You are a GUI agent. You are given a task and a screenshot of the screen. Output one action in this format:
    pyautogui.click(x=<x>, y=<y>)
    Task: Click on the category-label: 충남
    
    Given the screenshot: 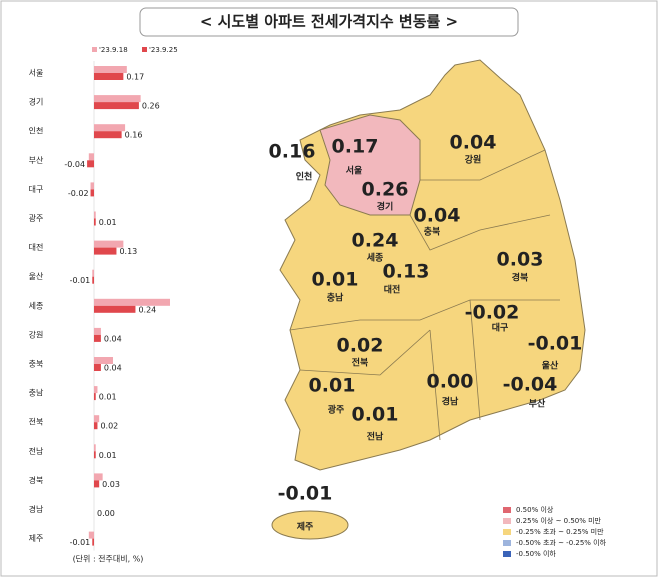 What is the action you would take?
    pyautogui.click(x=36, y=393)
    